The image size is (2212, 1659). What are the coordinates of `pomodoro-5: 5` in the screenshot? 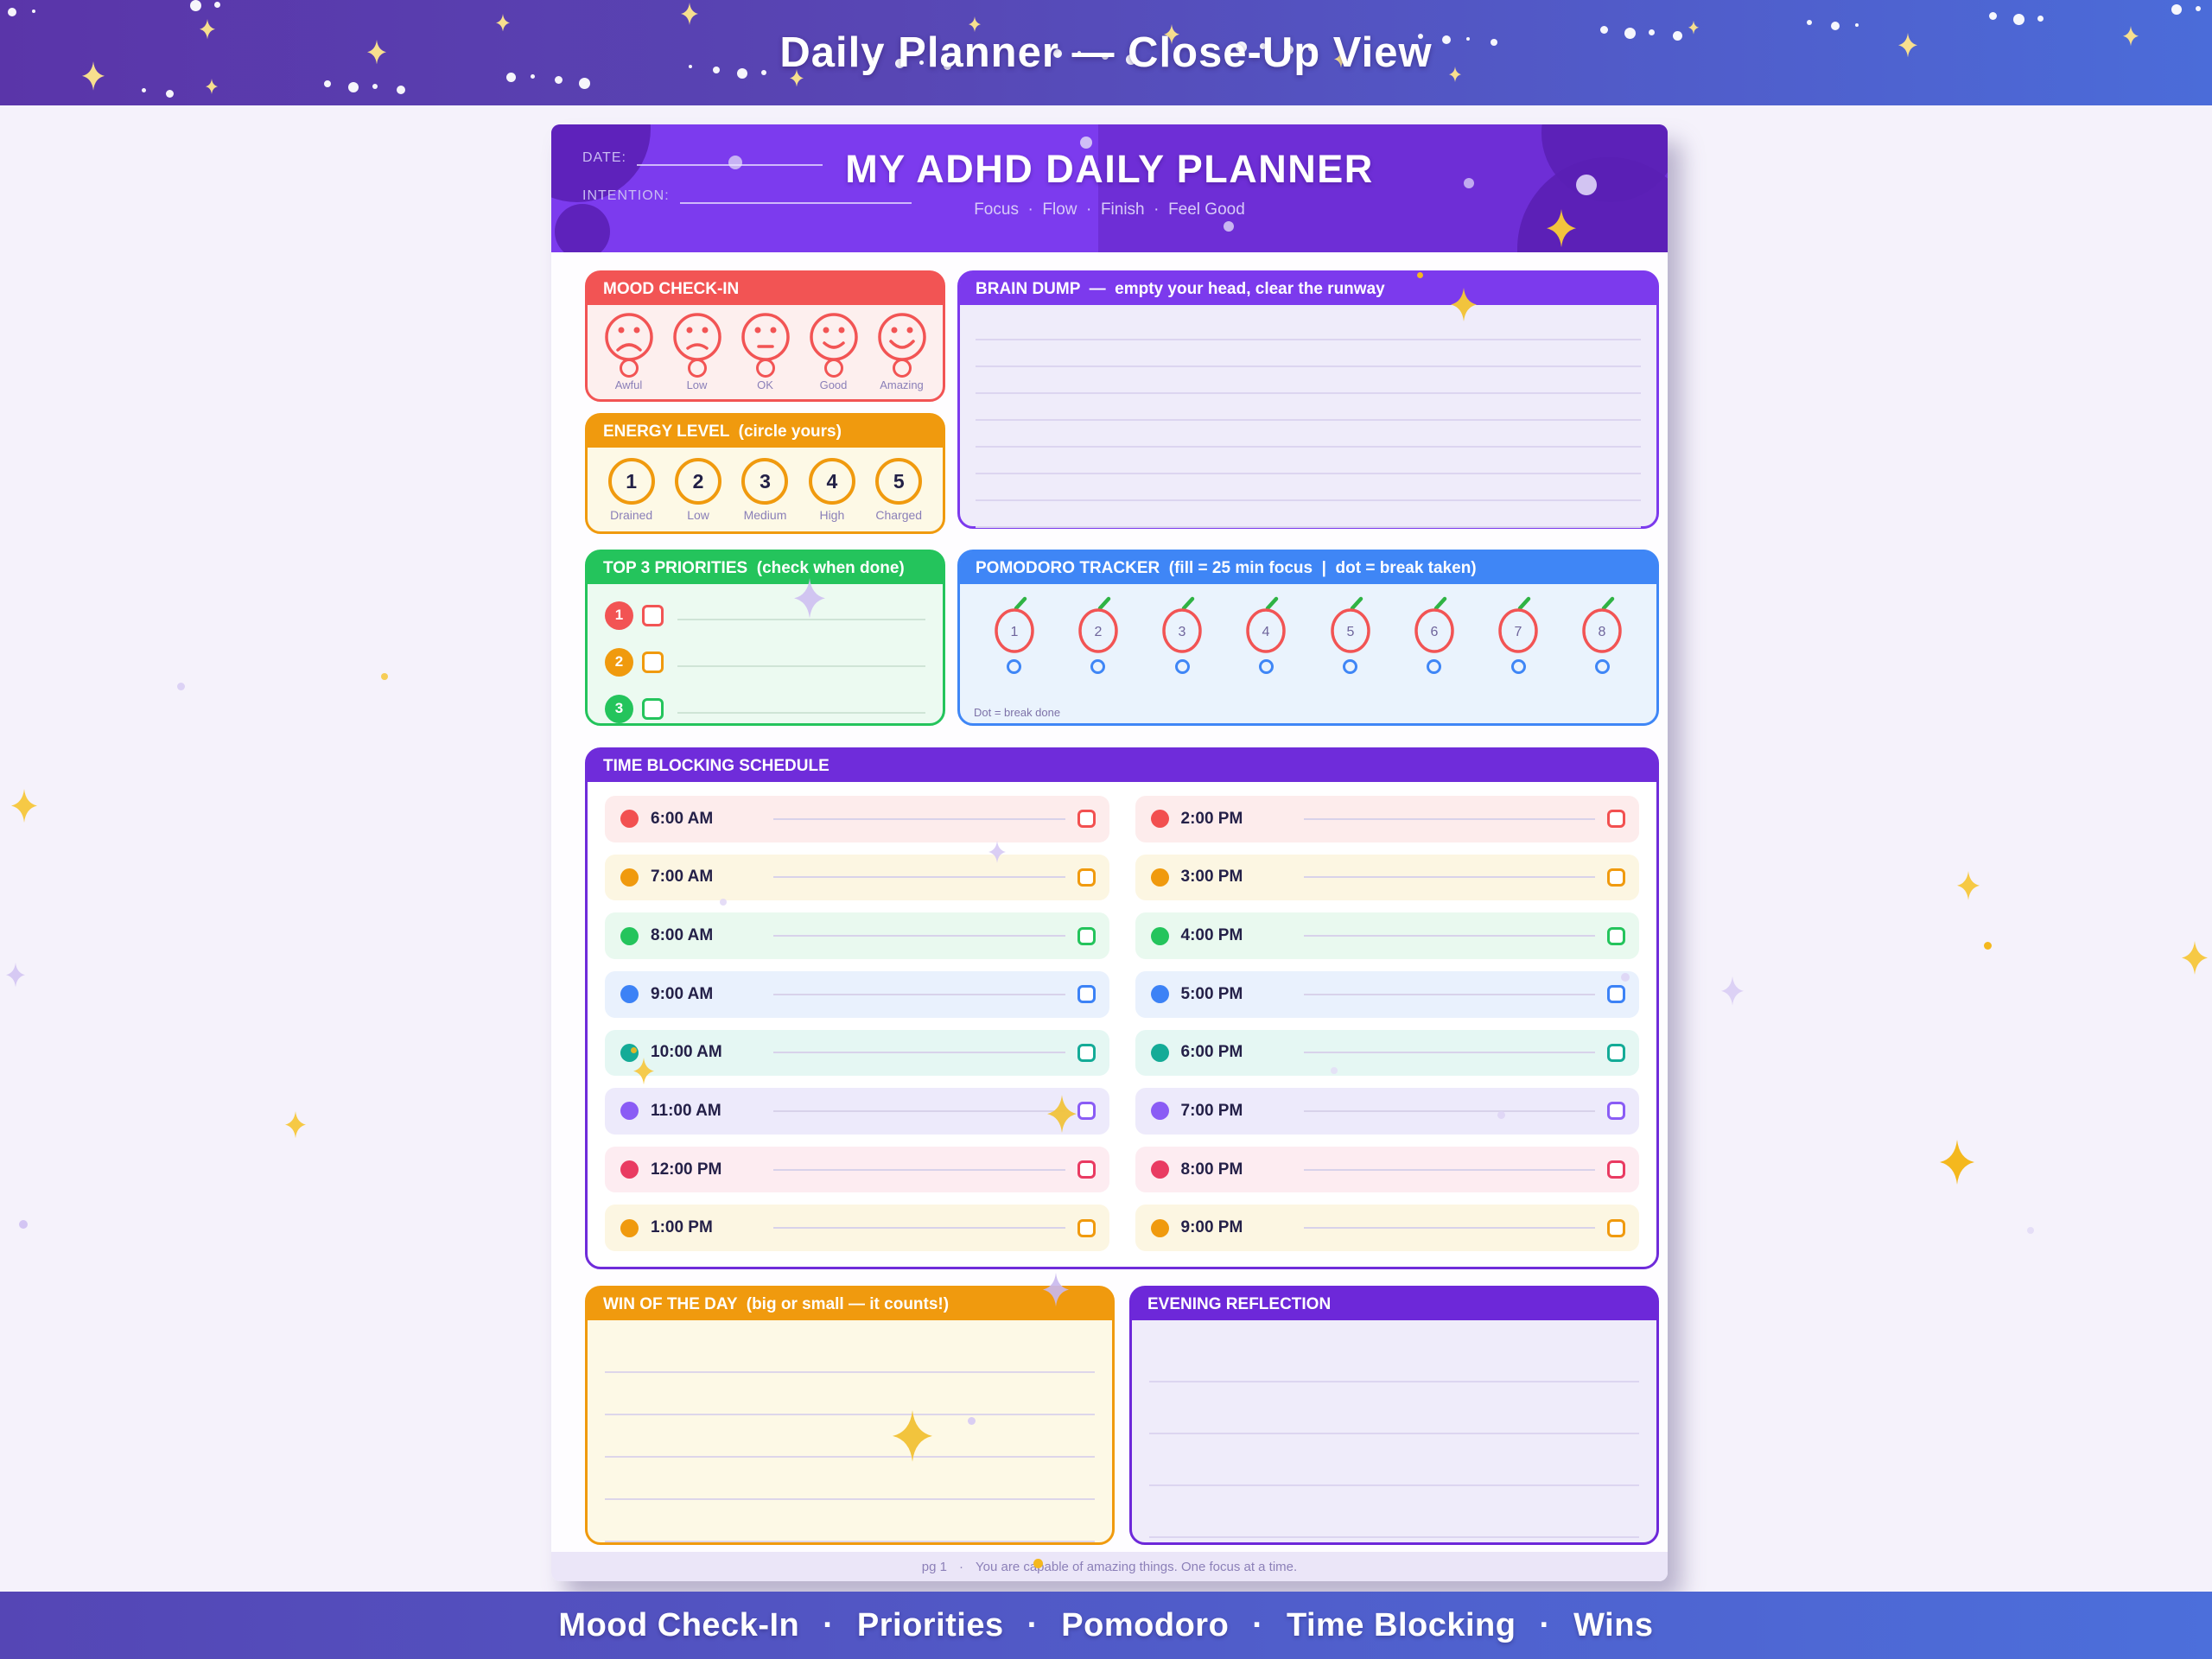 It's located at (1350, 634).